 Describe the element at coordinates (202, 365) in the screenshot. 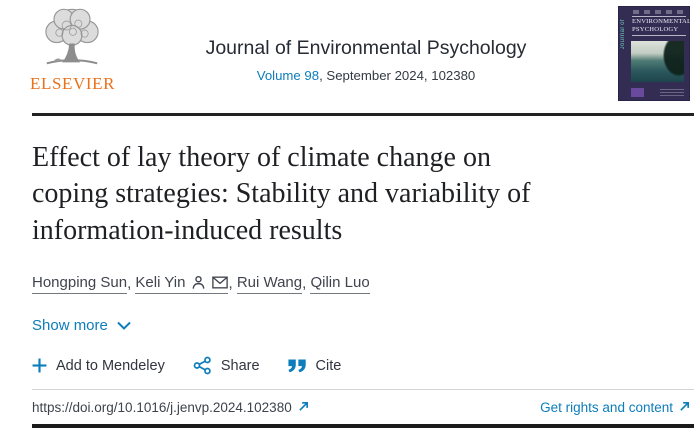

I see `share-icon` at that location.